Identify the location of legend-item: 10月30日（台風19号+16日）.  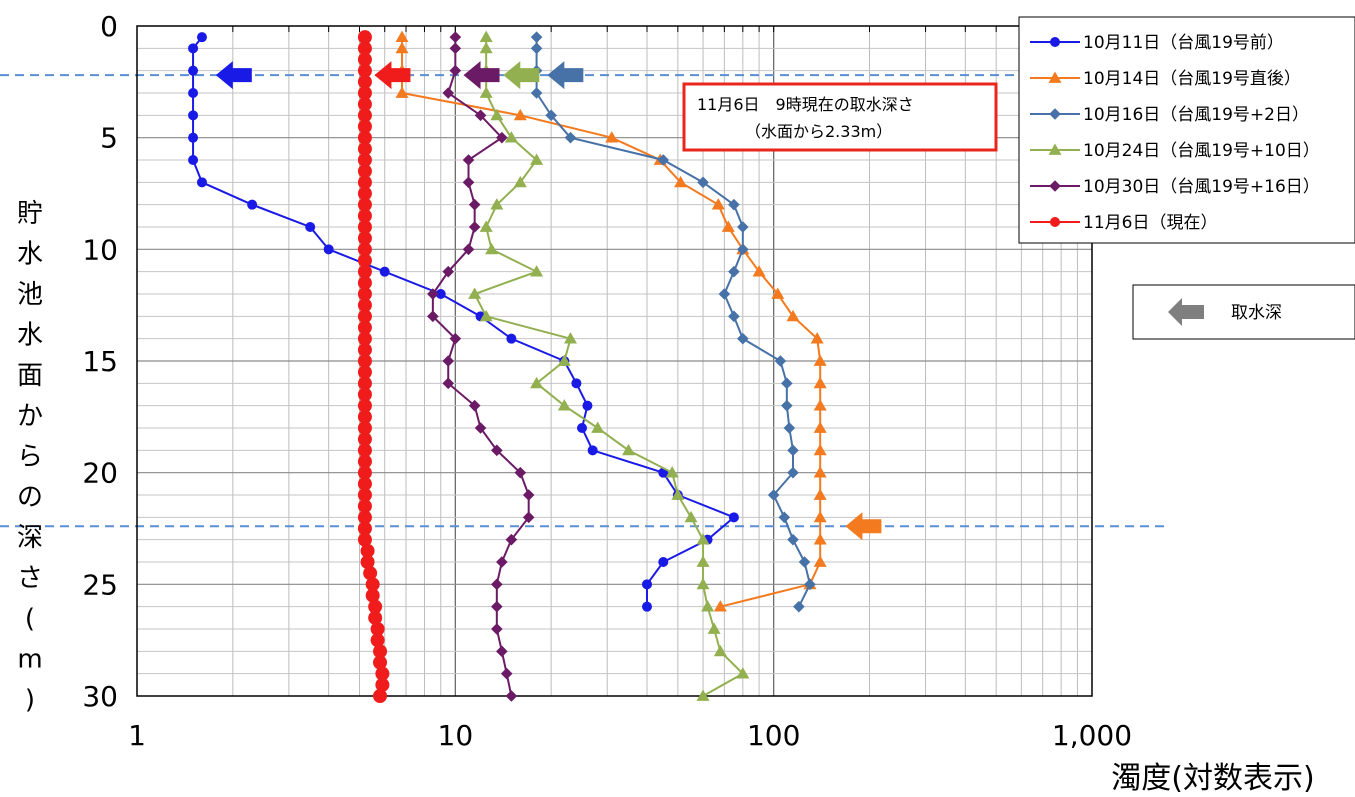
(1175, 187).